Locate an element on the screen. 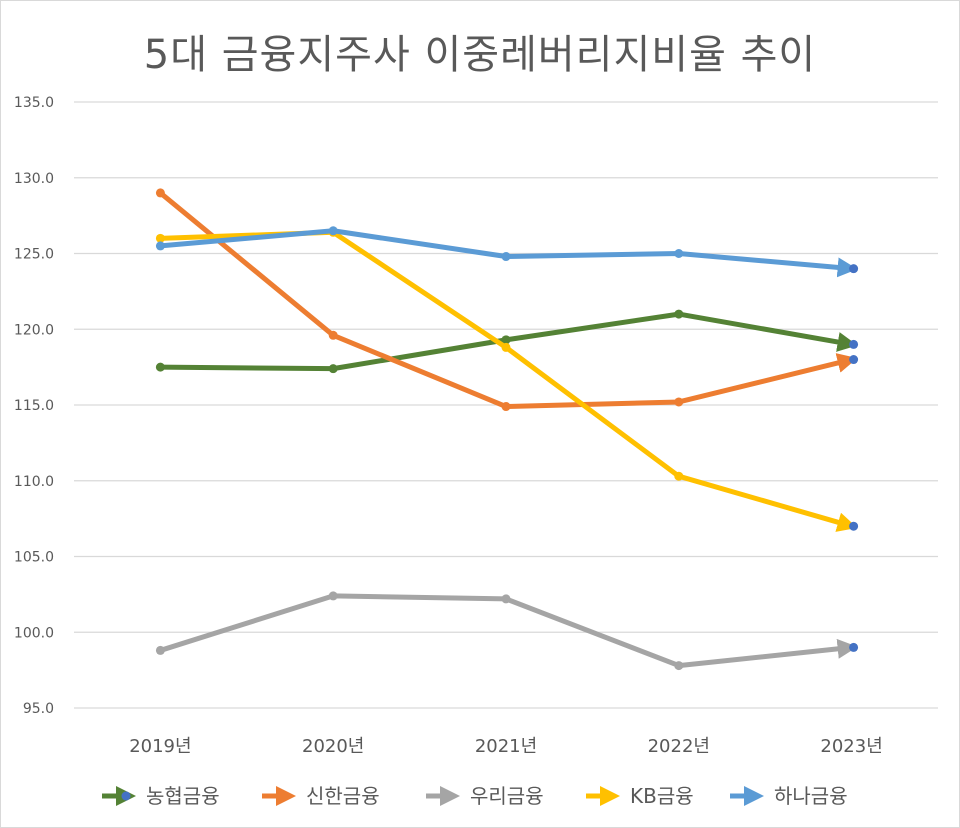 This screenshot has height=828, width=960. legend: 농협금융 신한금융 우리금융 KB금융 하나금융 is located at coordinates (475, 796).